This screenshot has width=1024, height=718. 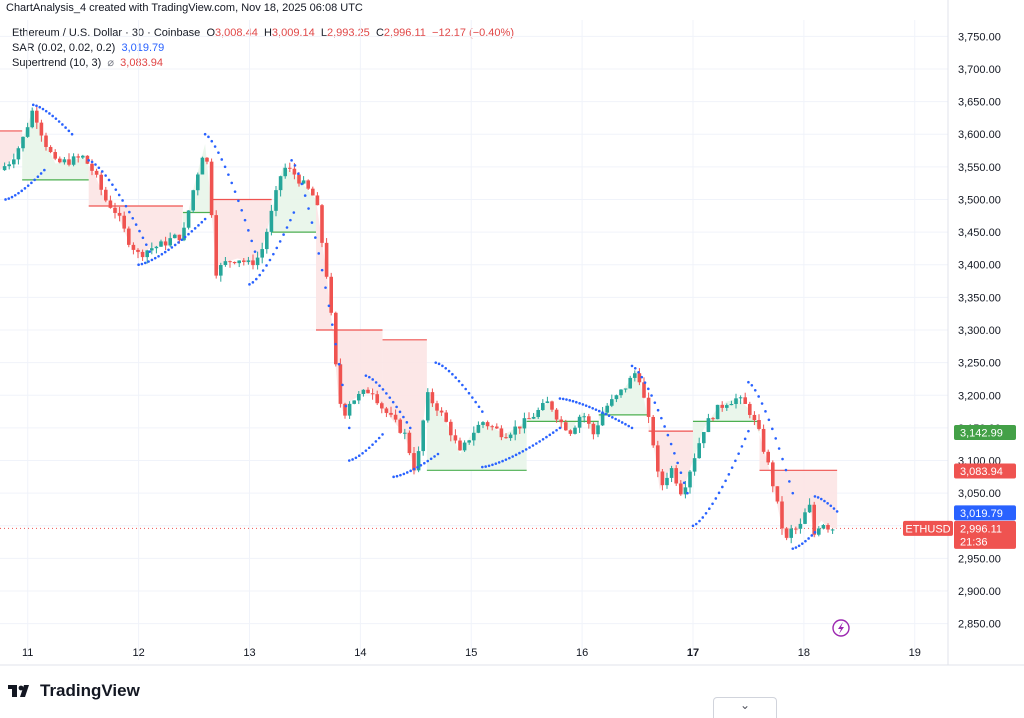 What do you see at coordinates (323, 33) in the screenshot?
I see `low-label: L` at bounding box center [323, 33].